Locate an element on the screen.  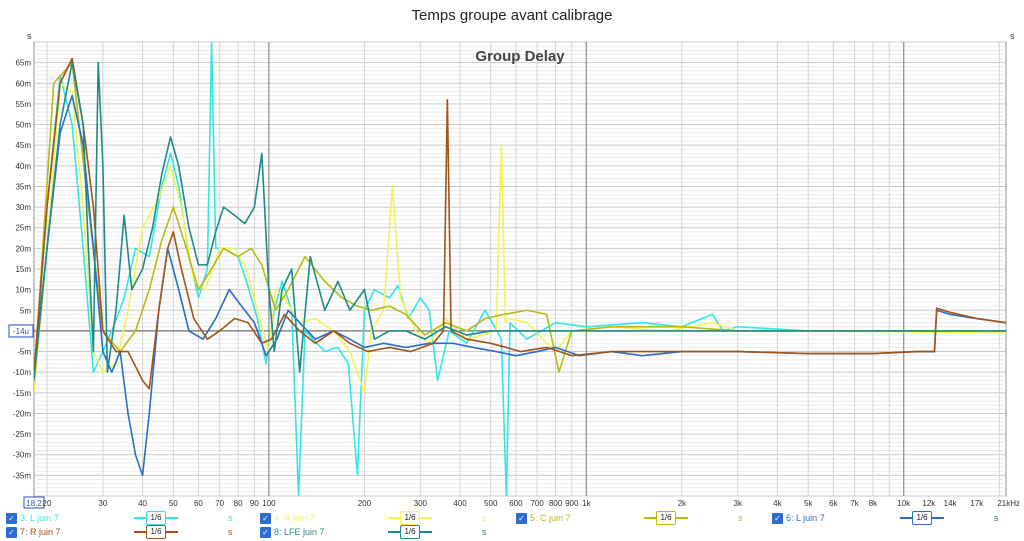
x-tick-label: 4k is located at coordinates (777, 503).